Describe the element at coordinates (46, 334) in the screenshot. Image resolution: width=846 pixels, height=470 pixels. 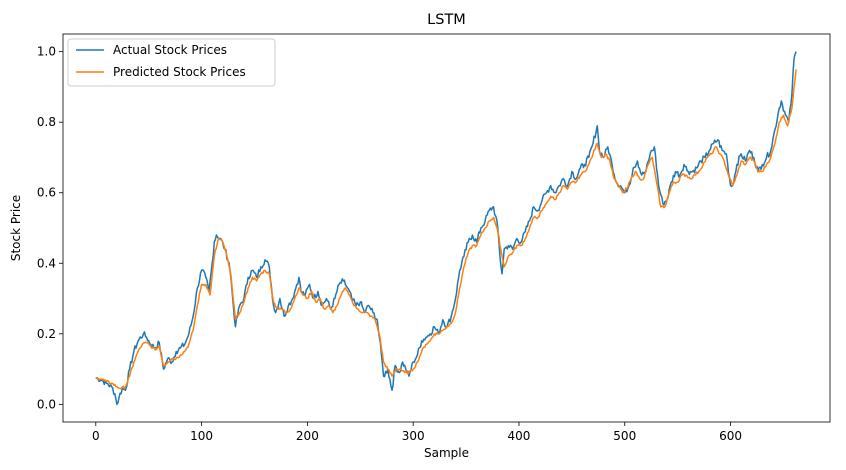
I see `y-tick-label: 0.2` at that location.